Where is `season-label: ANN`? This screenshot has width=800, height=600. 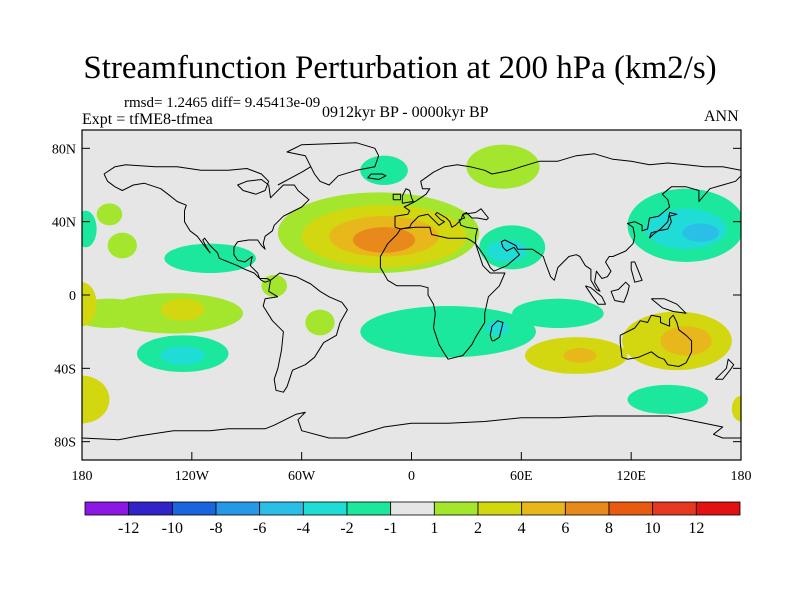
season-label: ANN is located at coordinates (721, 116).